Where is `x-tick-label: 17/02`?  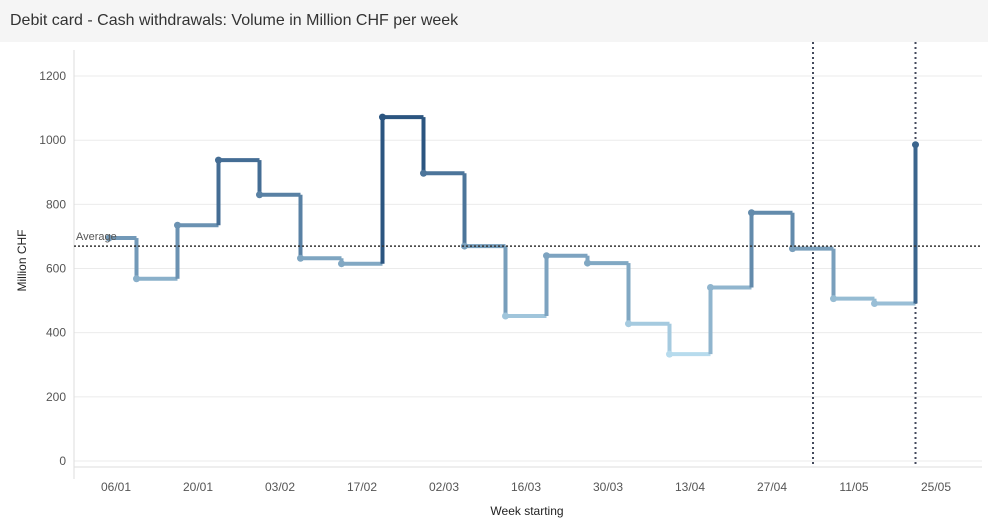 x-tick-label: 17/02 is located at coordinates (362, 487).